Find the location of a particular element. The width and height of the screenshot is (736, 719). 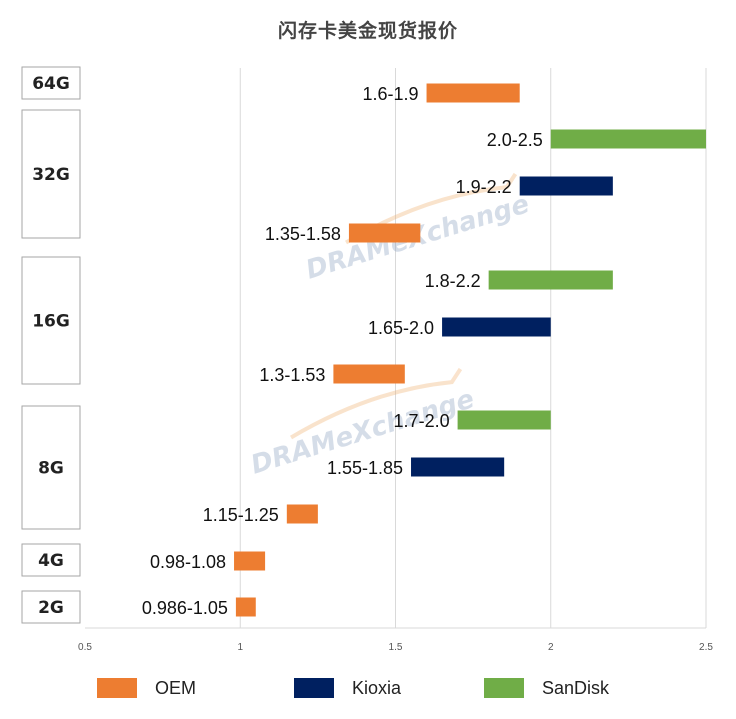

data-label: 1.35-1.58 is located at coordinates (303, 234).